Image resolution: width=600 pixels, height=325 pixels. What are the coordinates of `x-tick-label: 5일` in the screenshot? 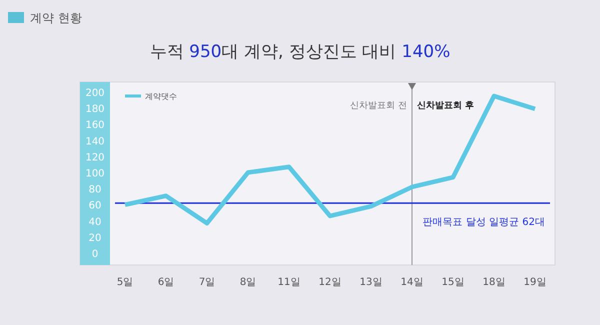 It's located at (125, 282).